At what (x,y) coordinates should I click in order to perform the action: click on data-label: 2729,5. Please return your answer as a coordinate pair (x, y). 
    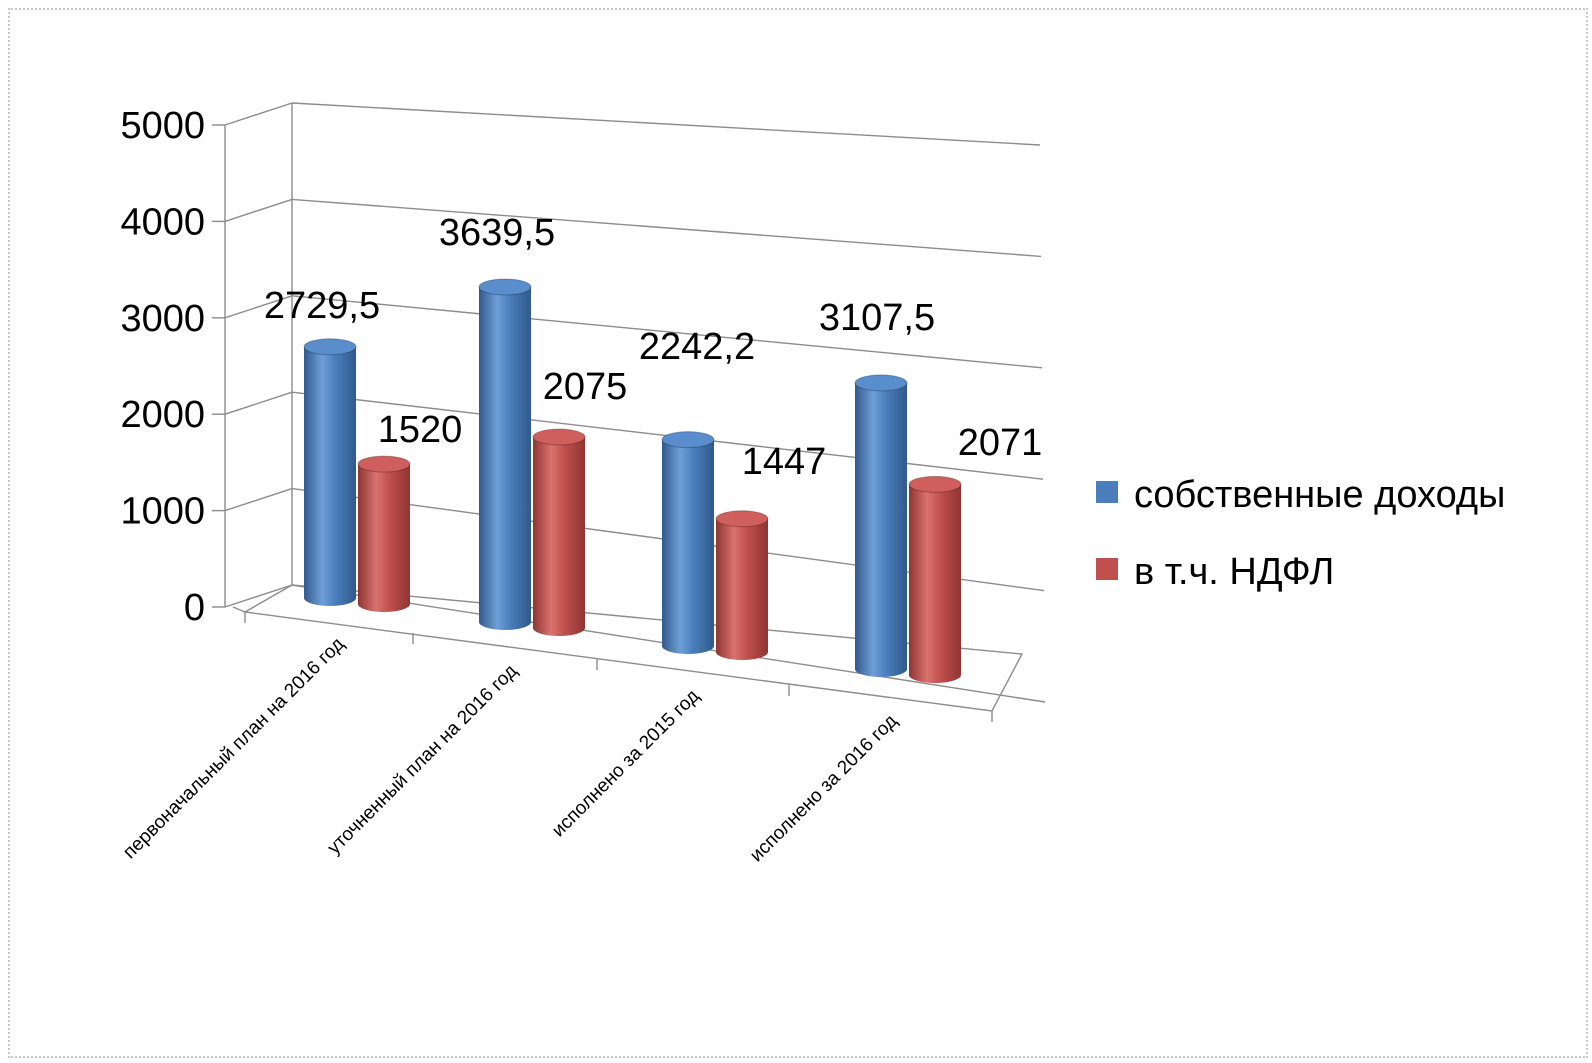
    Looking at the image, I should click on (322, 306).